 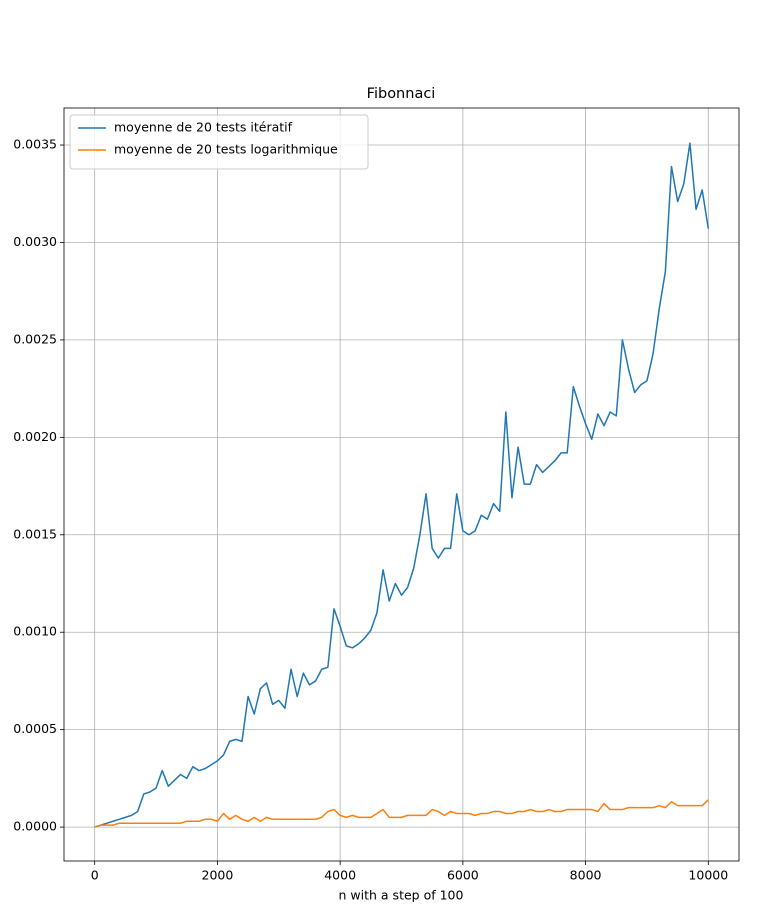 What do you see at coordinates (463, 875) in the screenshot?
I see `x-tick-label: 6000` at bounding box center [463, 875].